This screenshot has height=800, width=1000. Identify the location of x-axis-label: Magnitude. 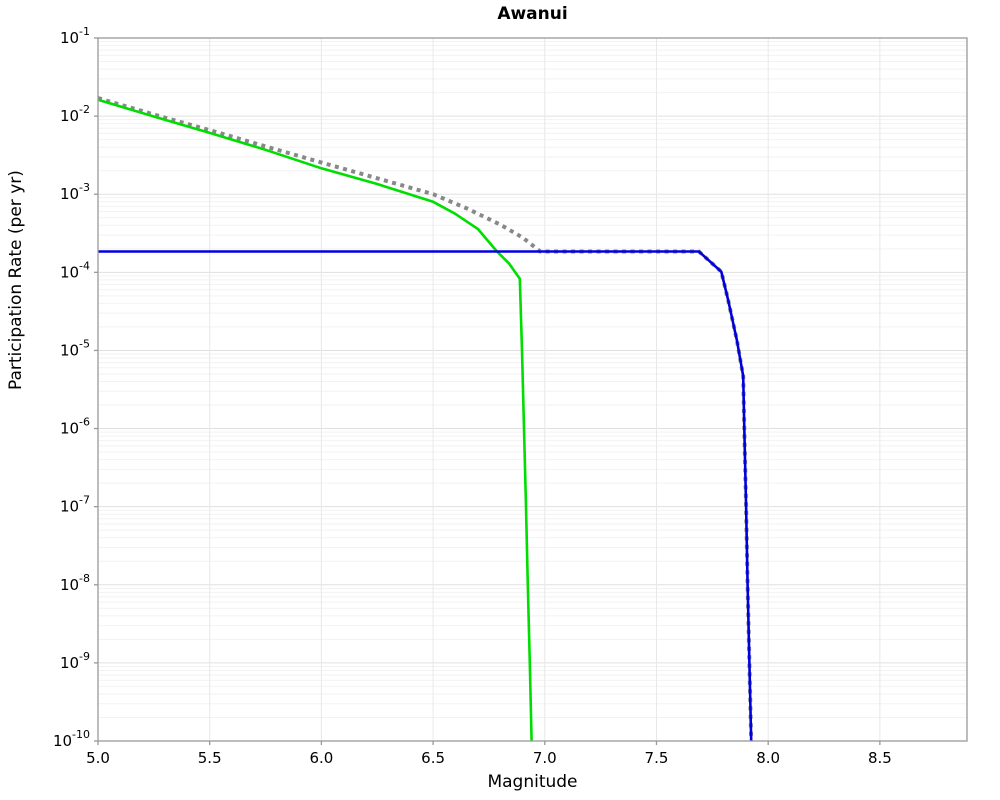
(532, 782).